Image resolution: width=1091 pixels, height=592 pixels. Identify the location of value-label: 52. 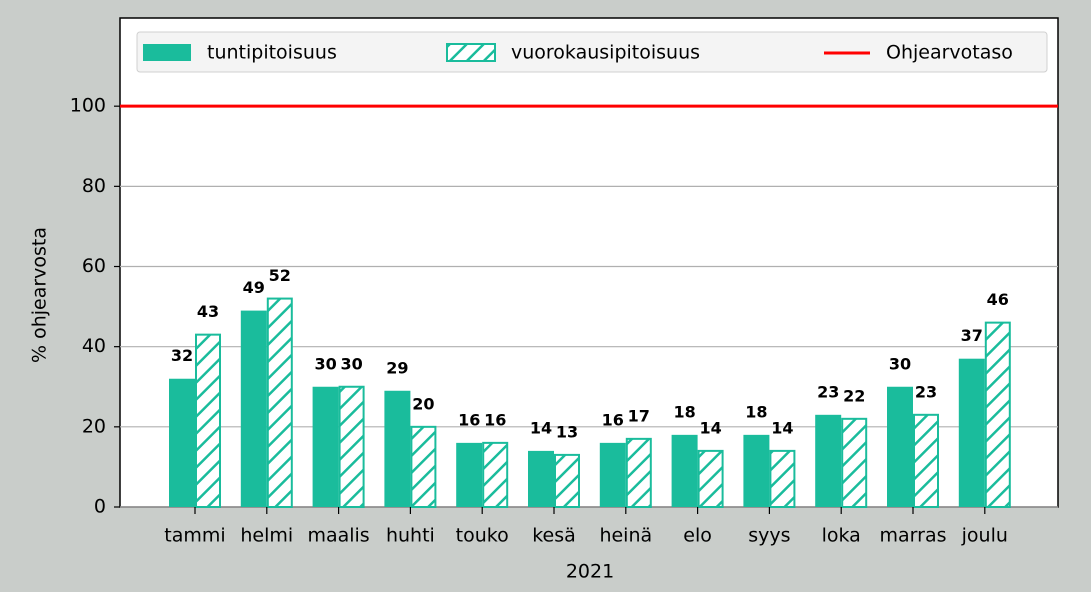
(280, 275).